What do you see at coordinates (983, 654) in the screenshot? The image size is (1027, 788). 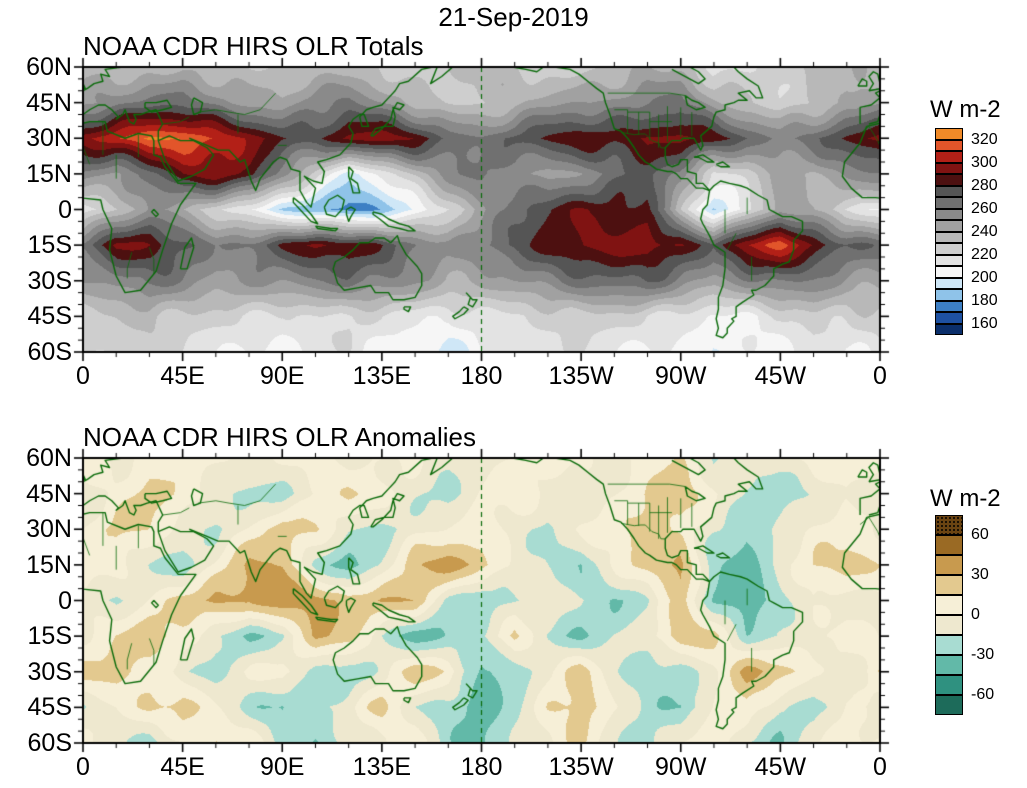 I see `anomalies-colorbar-tick-label: -30` at bounding box center [983, 654].